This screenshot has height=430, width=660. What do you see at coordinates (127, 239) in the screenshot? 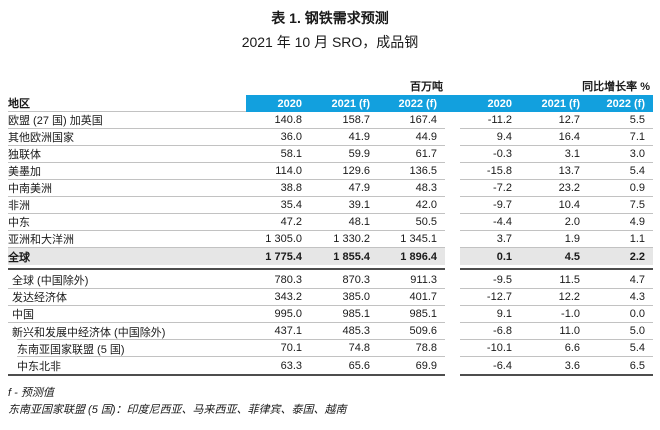
I see `region-label: 亚洲和大洋洲` at bounding box center [127, 239].